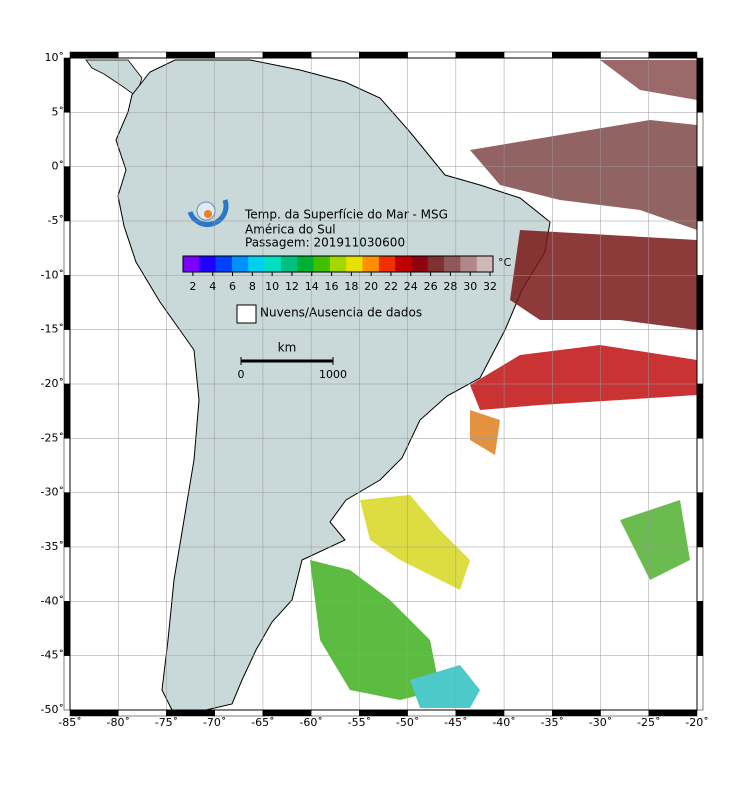 The width and height of the screenshot is (741, 785). I want to click on colorbar-border, so click(338, 264).